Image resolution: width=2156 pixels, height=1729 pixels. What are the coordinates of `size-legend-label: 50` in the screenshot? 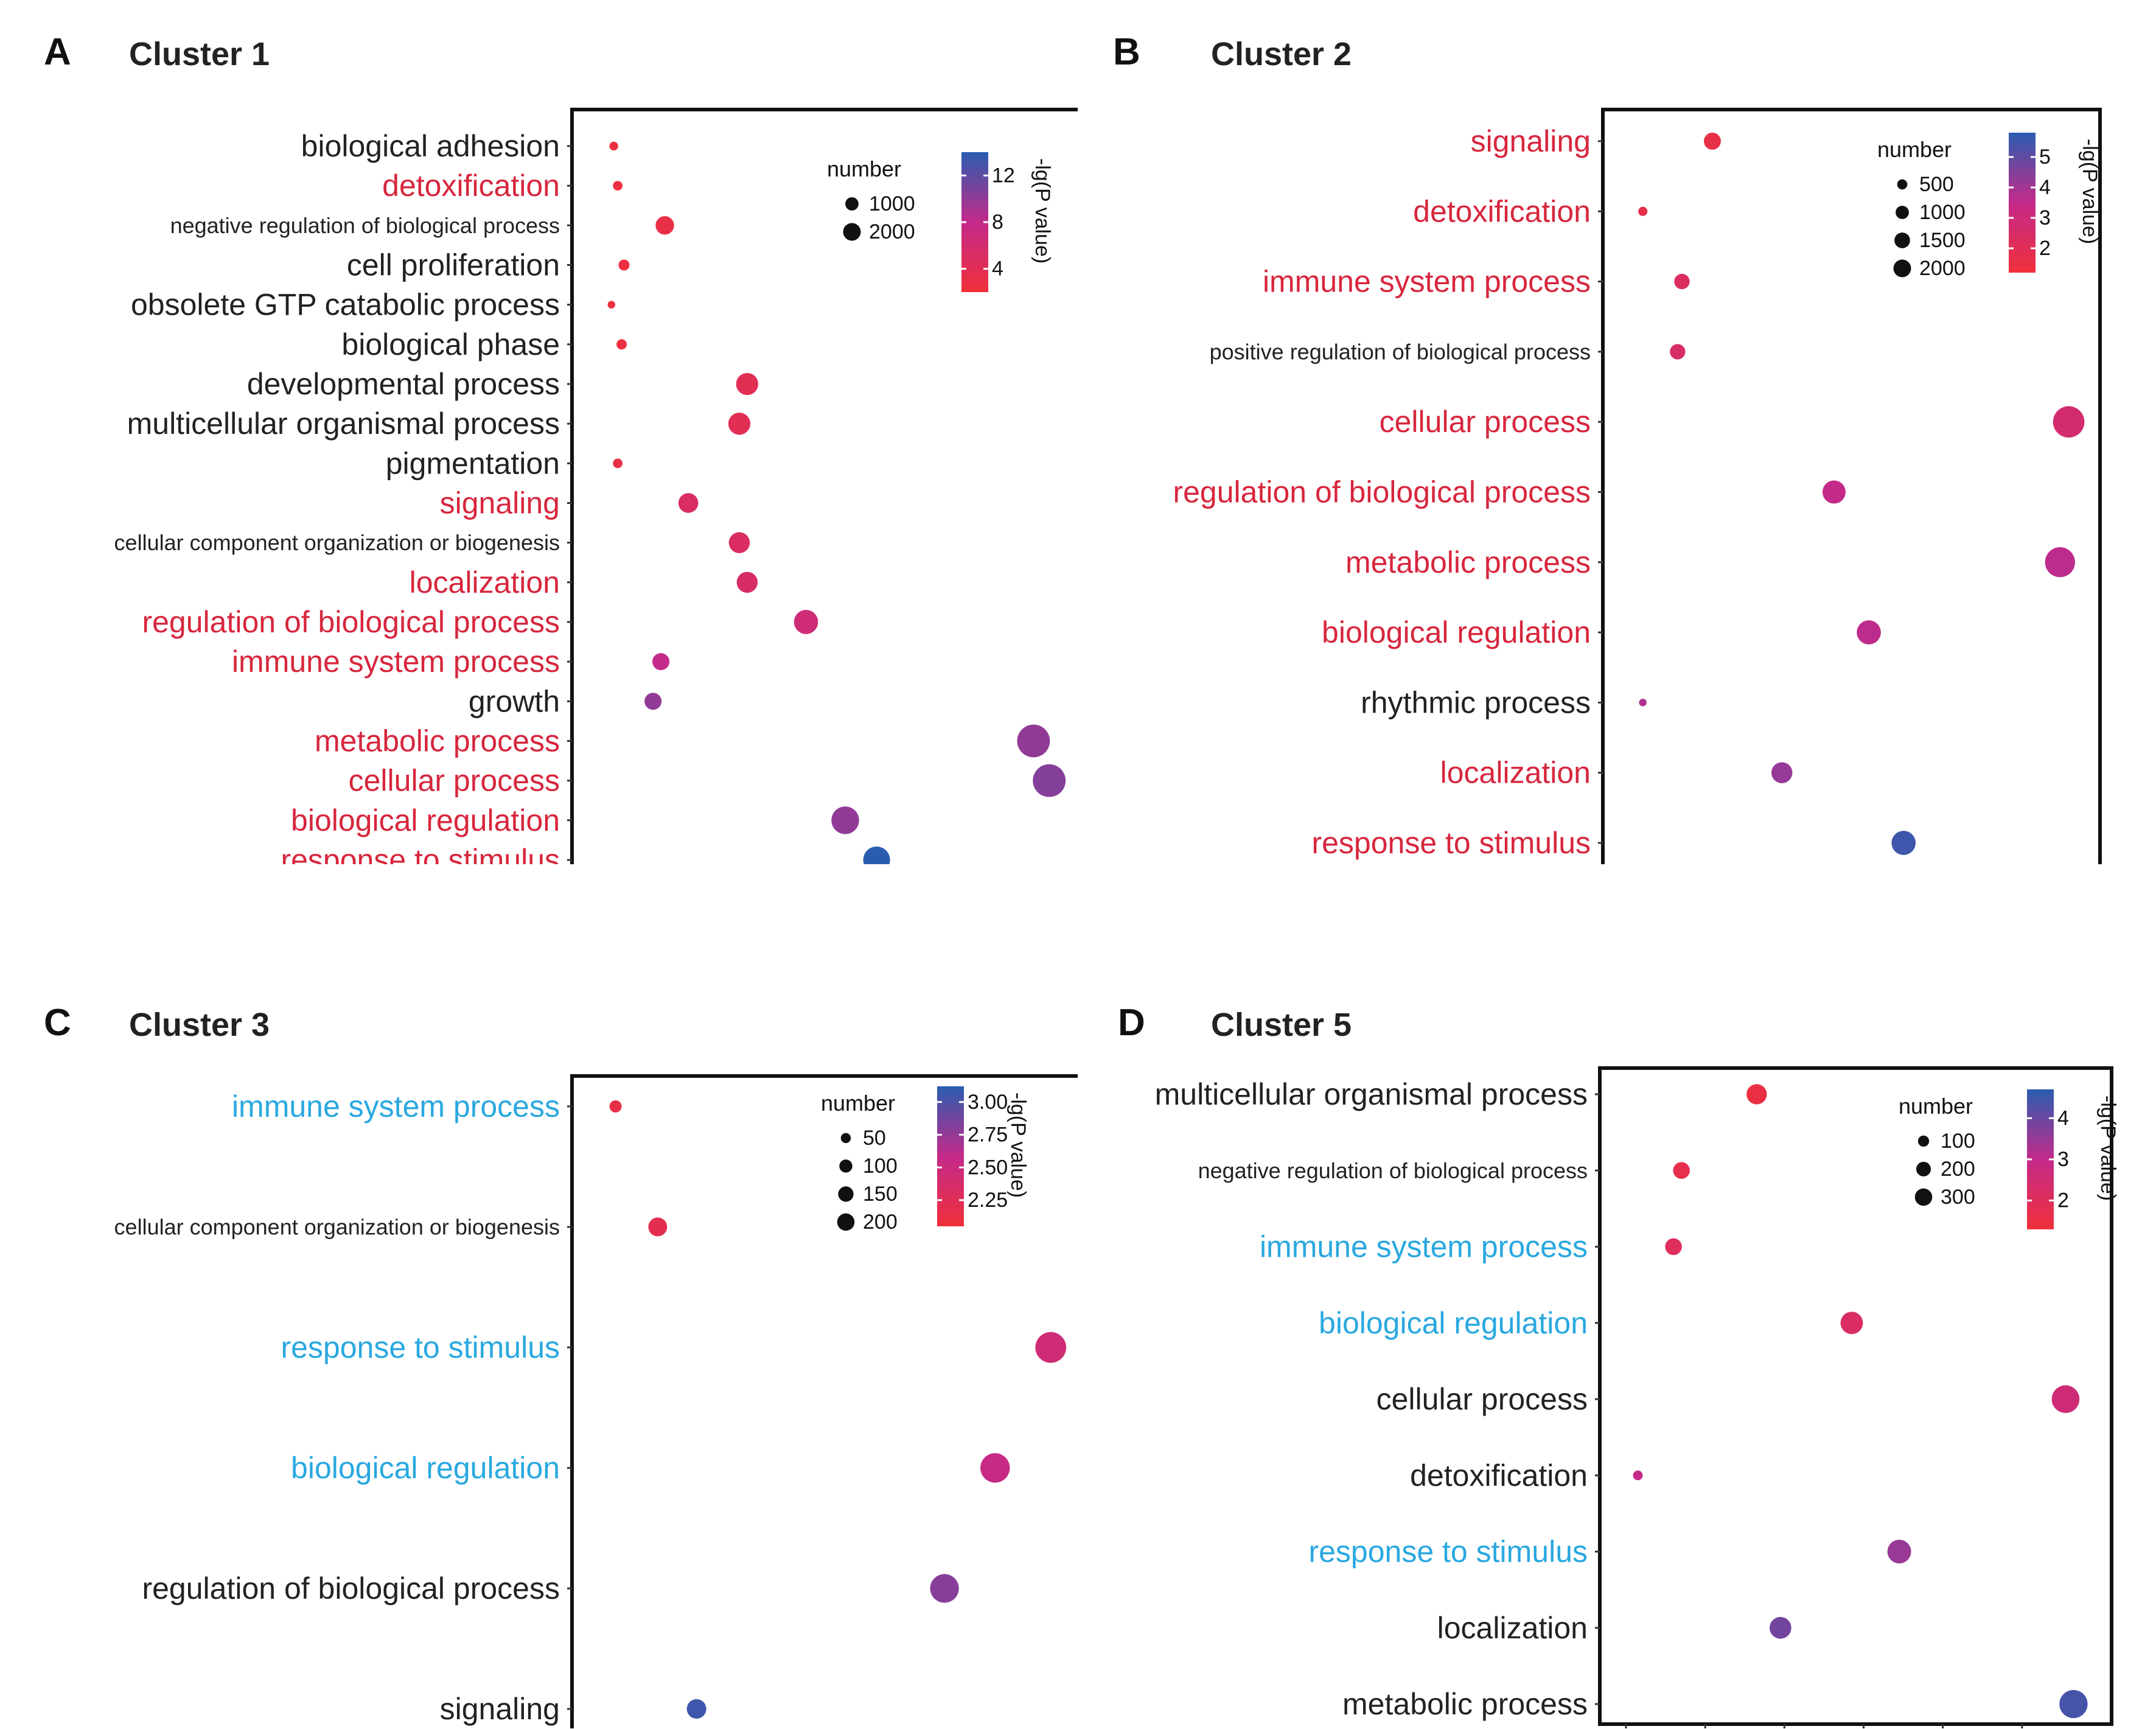 It's located at (875, 1138).